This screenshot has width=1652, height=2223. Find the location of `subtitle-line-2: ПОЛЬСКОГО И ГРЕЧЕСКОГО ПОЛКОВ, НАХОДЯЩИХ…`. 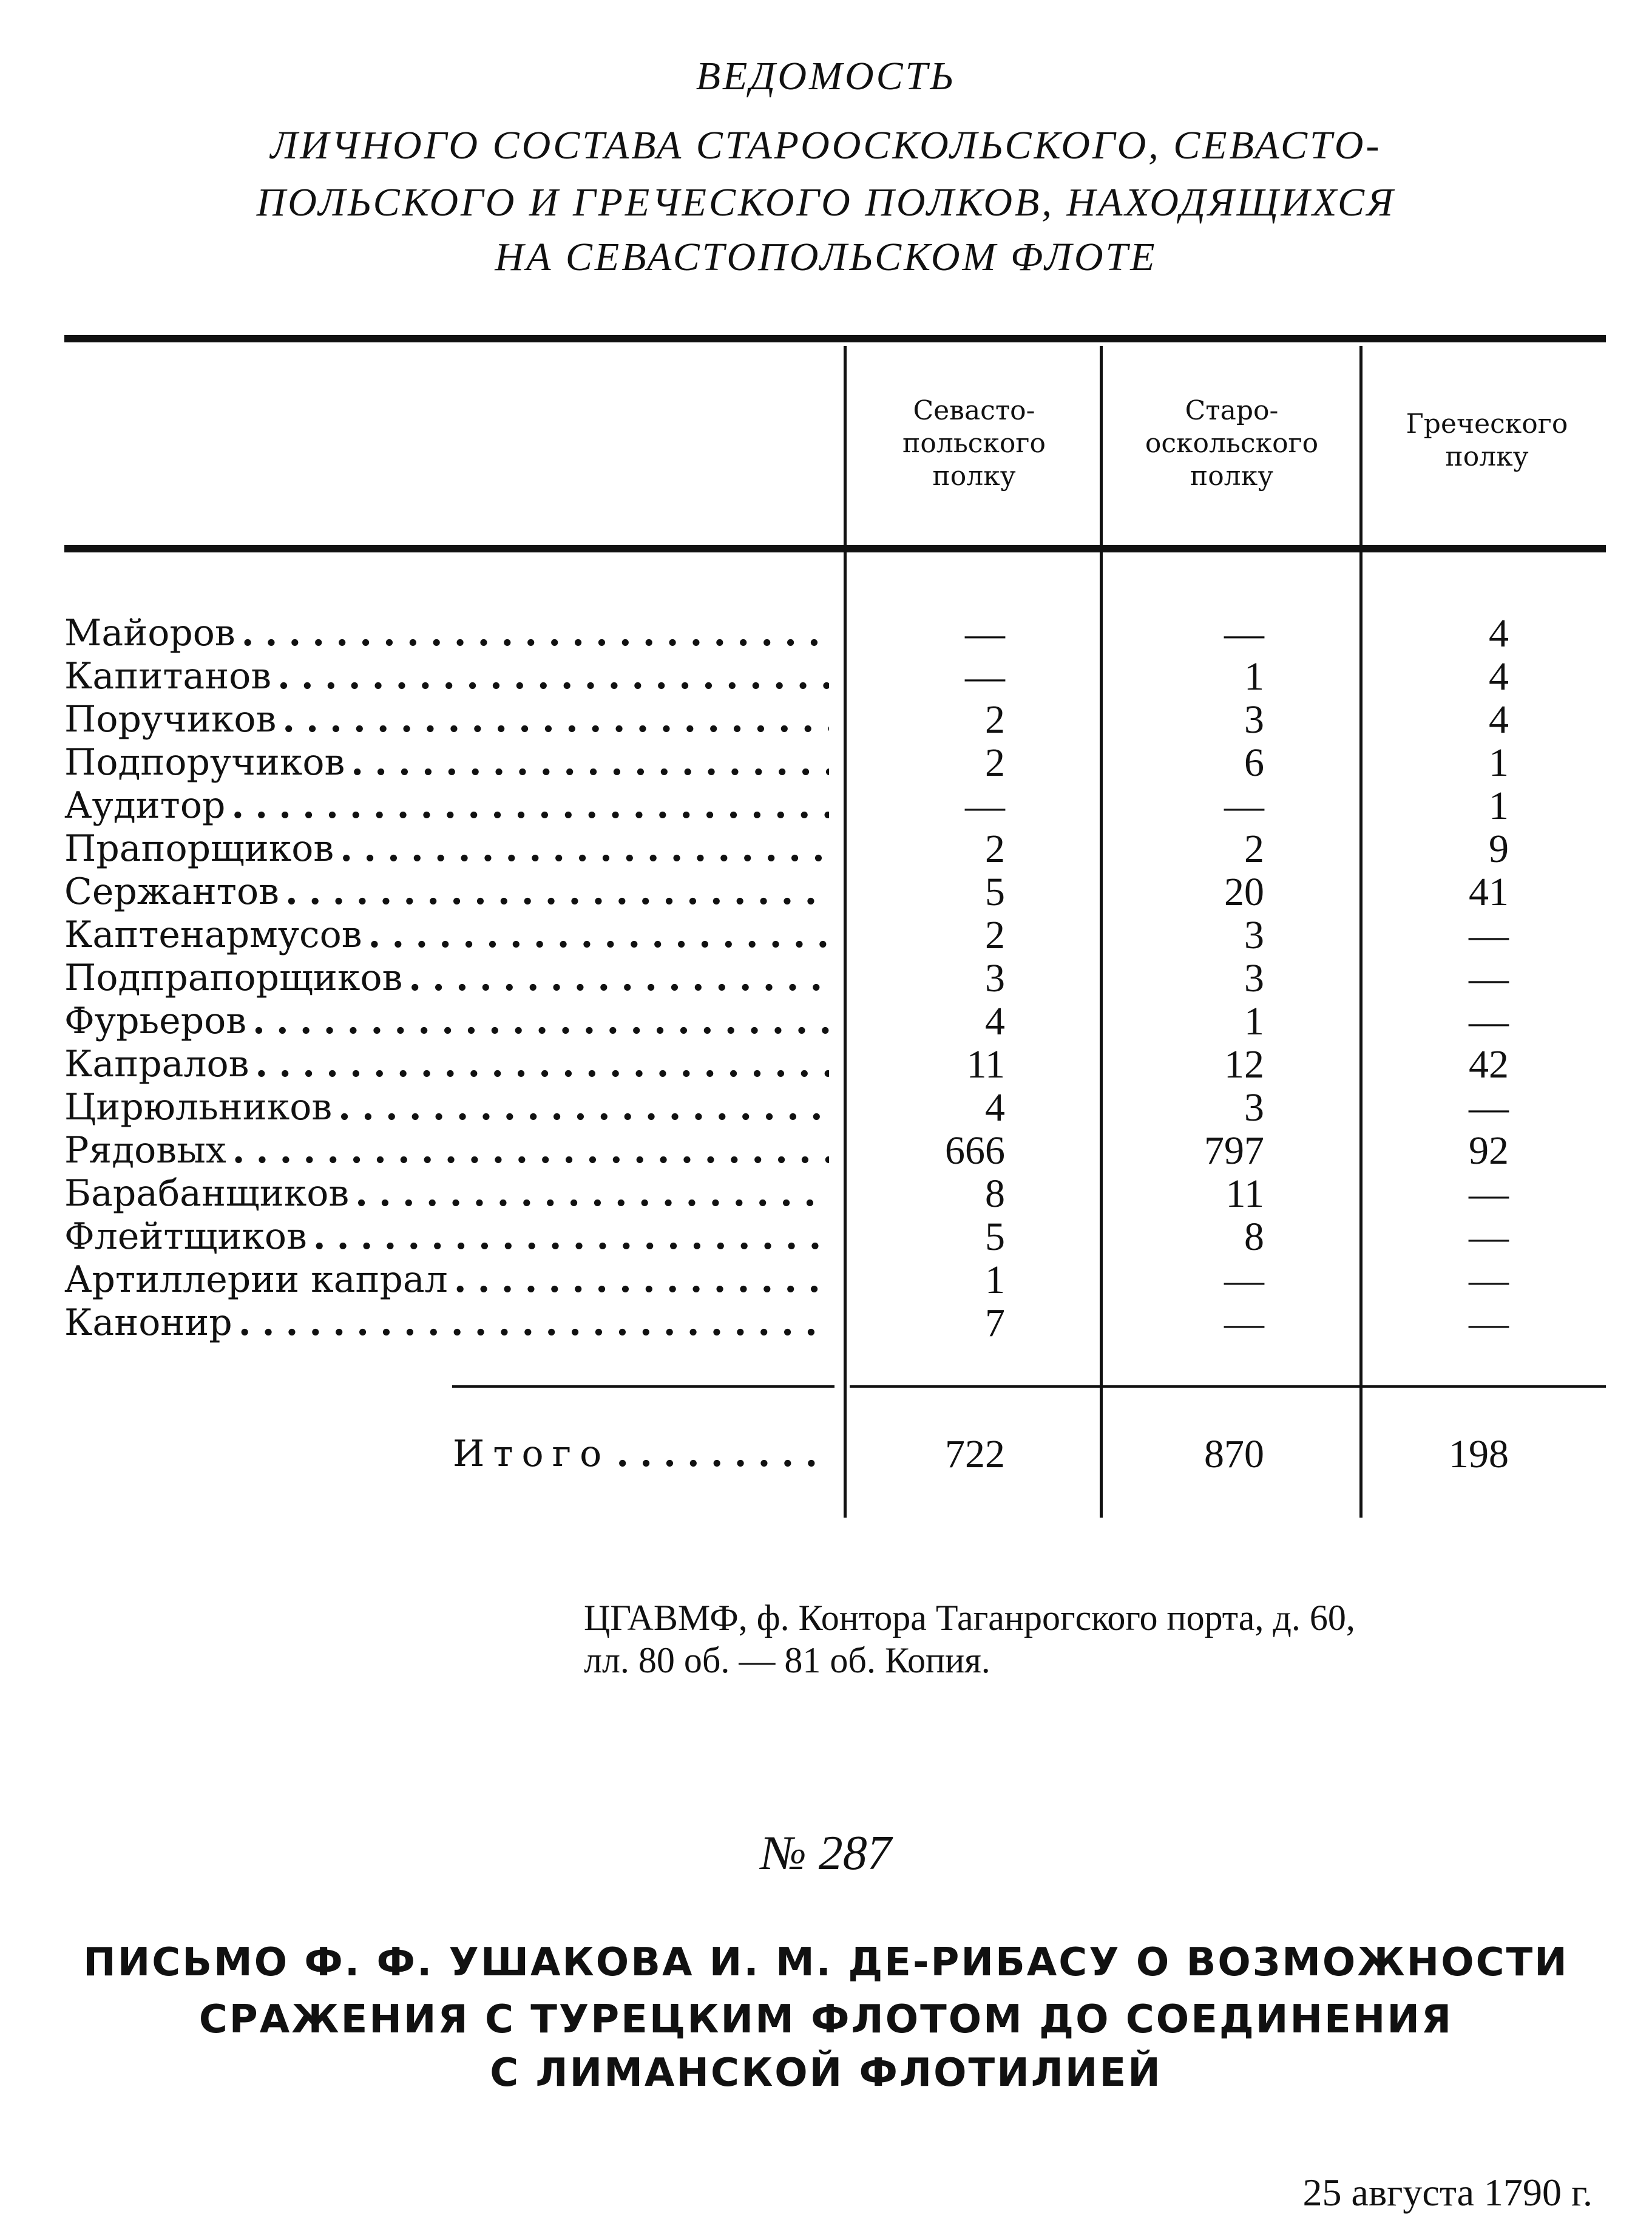

subtitle-line-2: ПОЛЬСКОГО И ГРЕЧЕСКОГО ПОЛКОВ, НАХОДЯЩИХ… is located at coordinates (826, 202).